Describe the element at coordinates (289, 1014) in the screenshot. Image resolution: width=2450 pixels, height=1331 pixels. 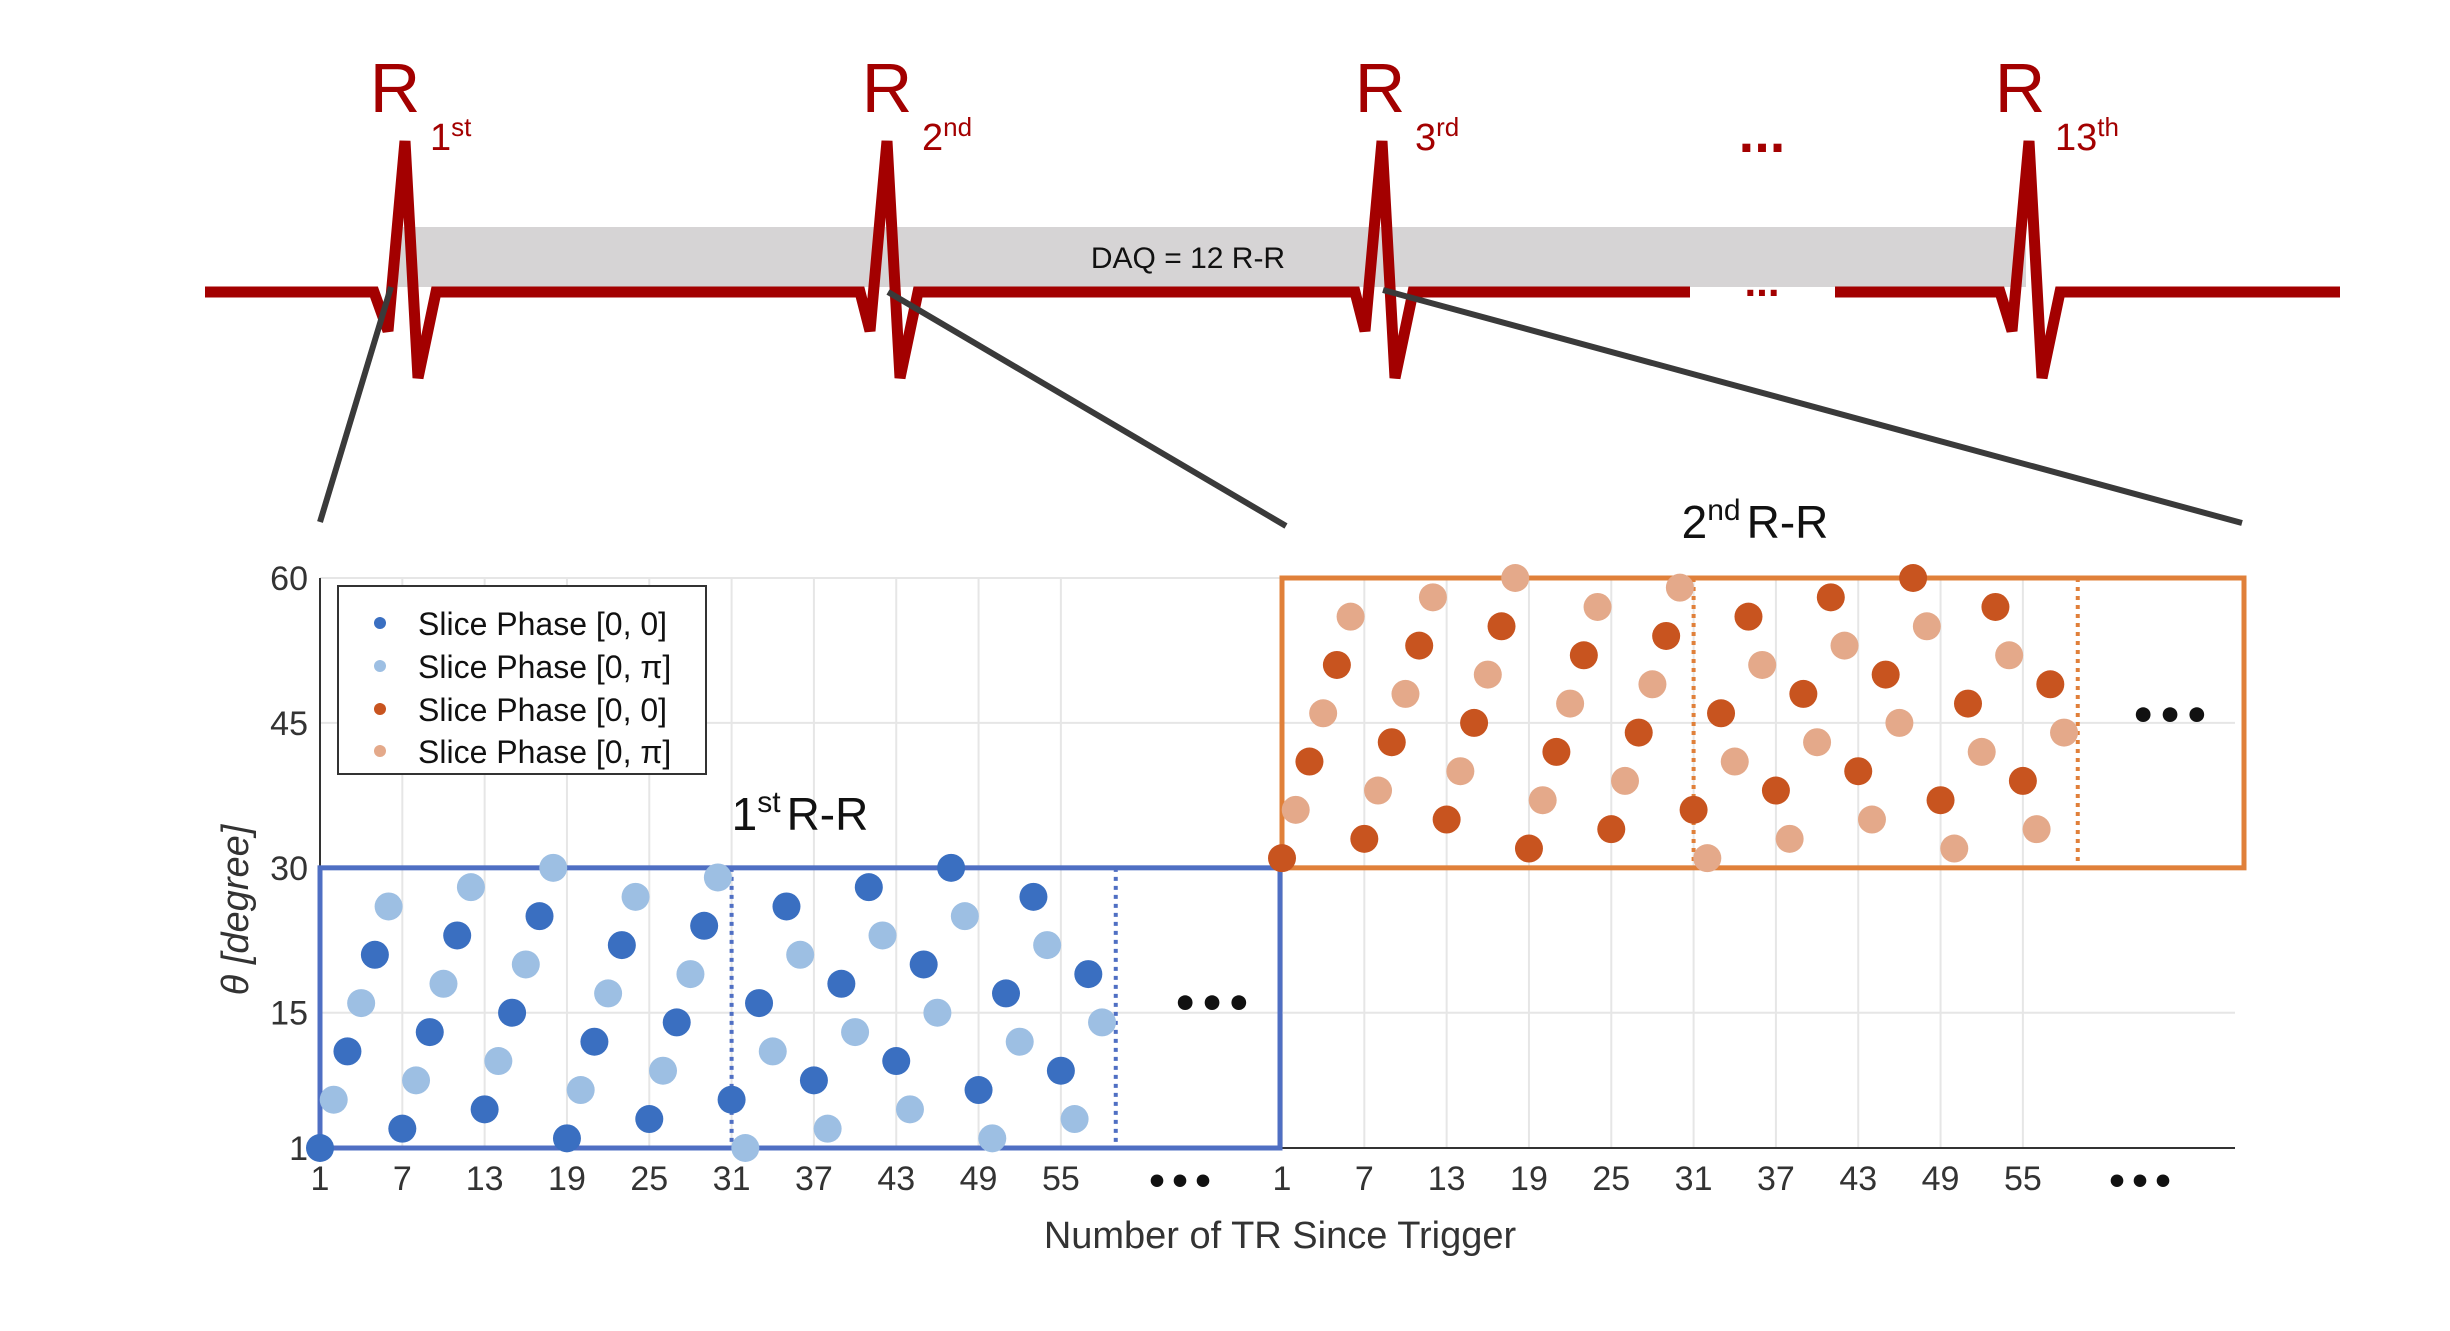
I see `y-tick-label: 15` at that location.